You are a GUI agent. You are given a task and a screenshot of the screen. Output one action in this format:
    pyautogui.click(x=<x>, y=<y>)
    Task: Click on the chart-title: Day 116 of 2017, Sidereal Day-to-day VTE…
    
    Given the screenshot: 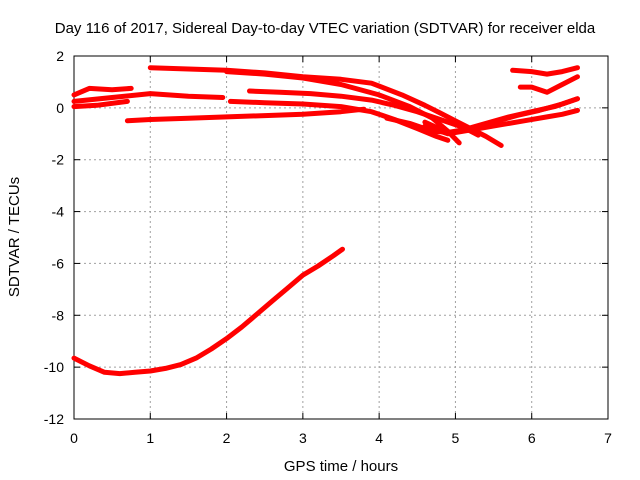 What is the action you would take?
    pyautogui.click(x=325, y=28)
    